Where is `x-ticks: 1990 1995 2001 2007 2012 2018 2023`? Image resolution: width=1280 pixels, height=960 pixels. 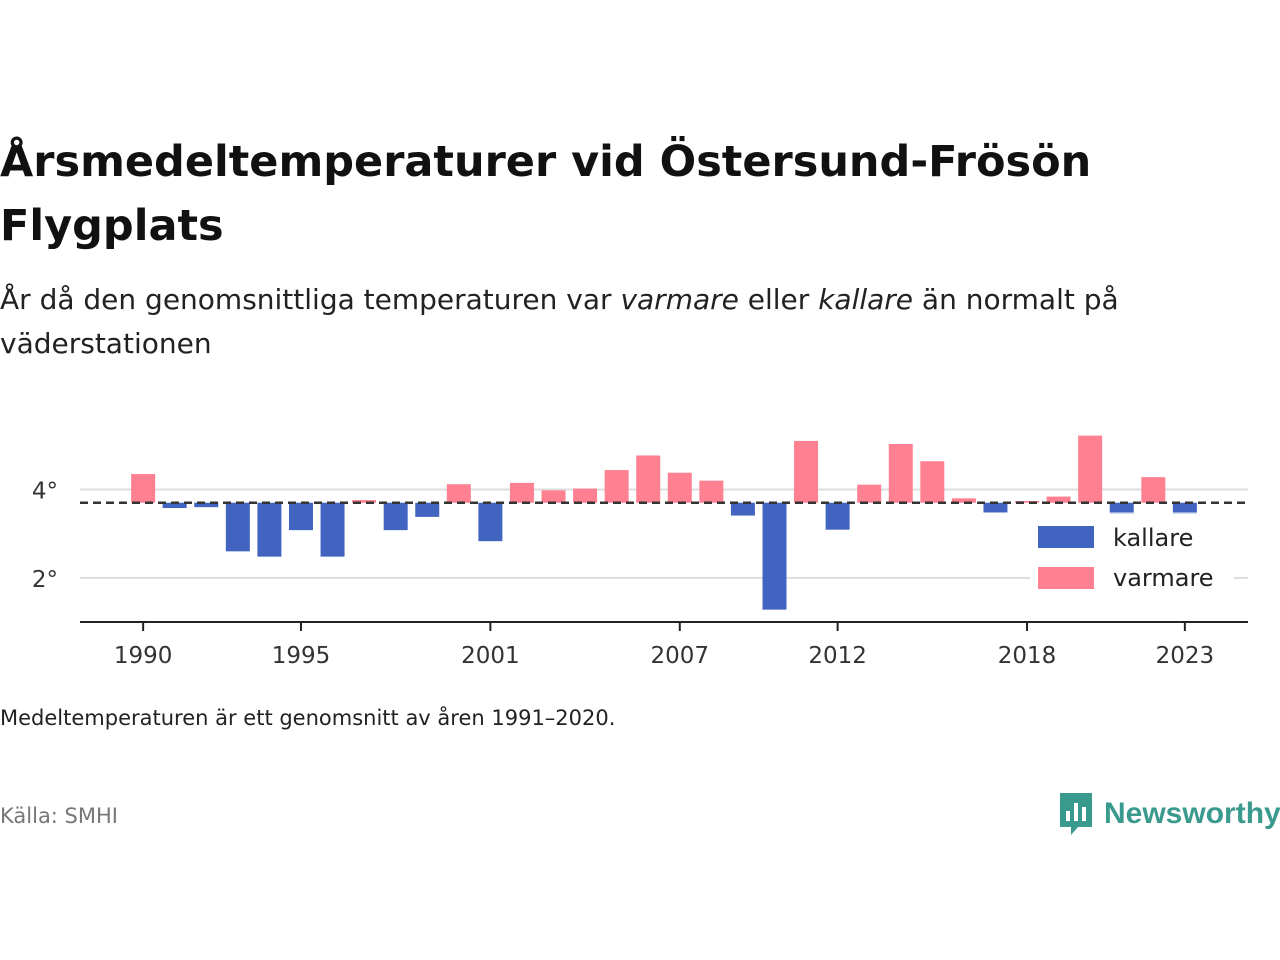 x-ticks: 1990 1995 2001 2007 2012 2018 2023 is located at coordinates (664, 645).